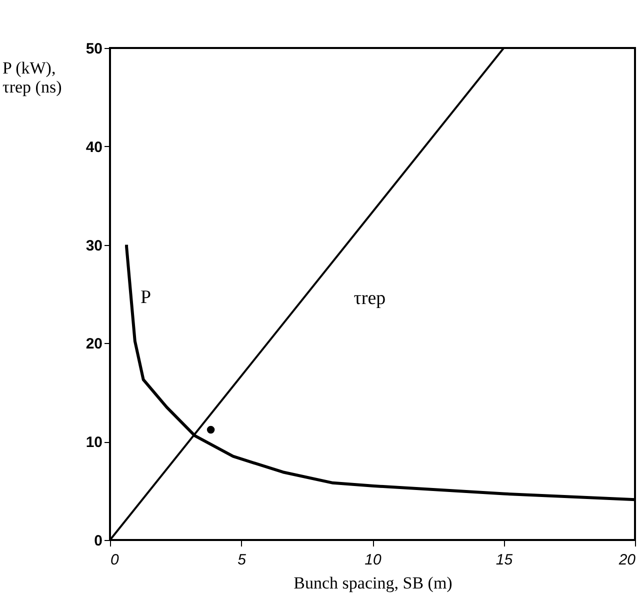 The height and width of the screenshot is (609, 643). I want to click on y-tick-label: 50, so click(94, 49).